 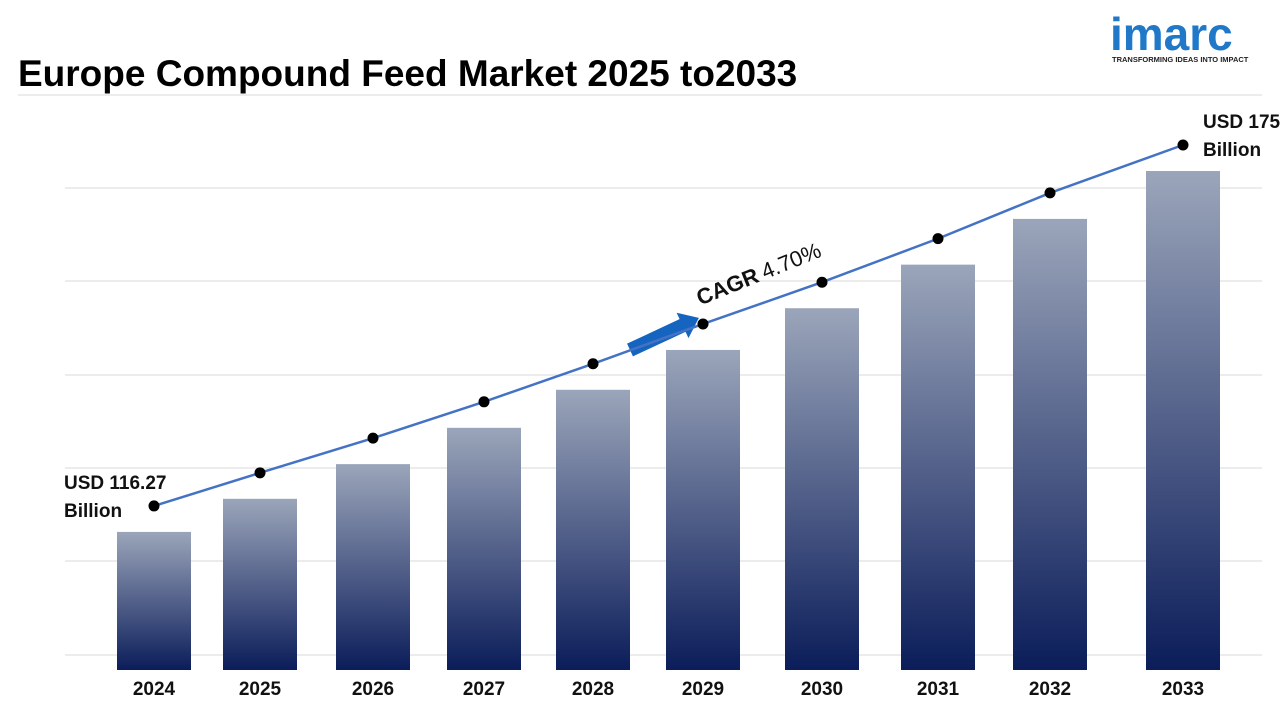 What do you see at coordinates (728, 286) in the screenshot?
I see `cagr-label: CAGR` at bounding box center [728, 286].